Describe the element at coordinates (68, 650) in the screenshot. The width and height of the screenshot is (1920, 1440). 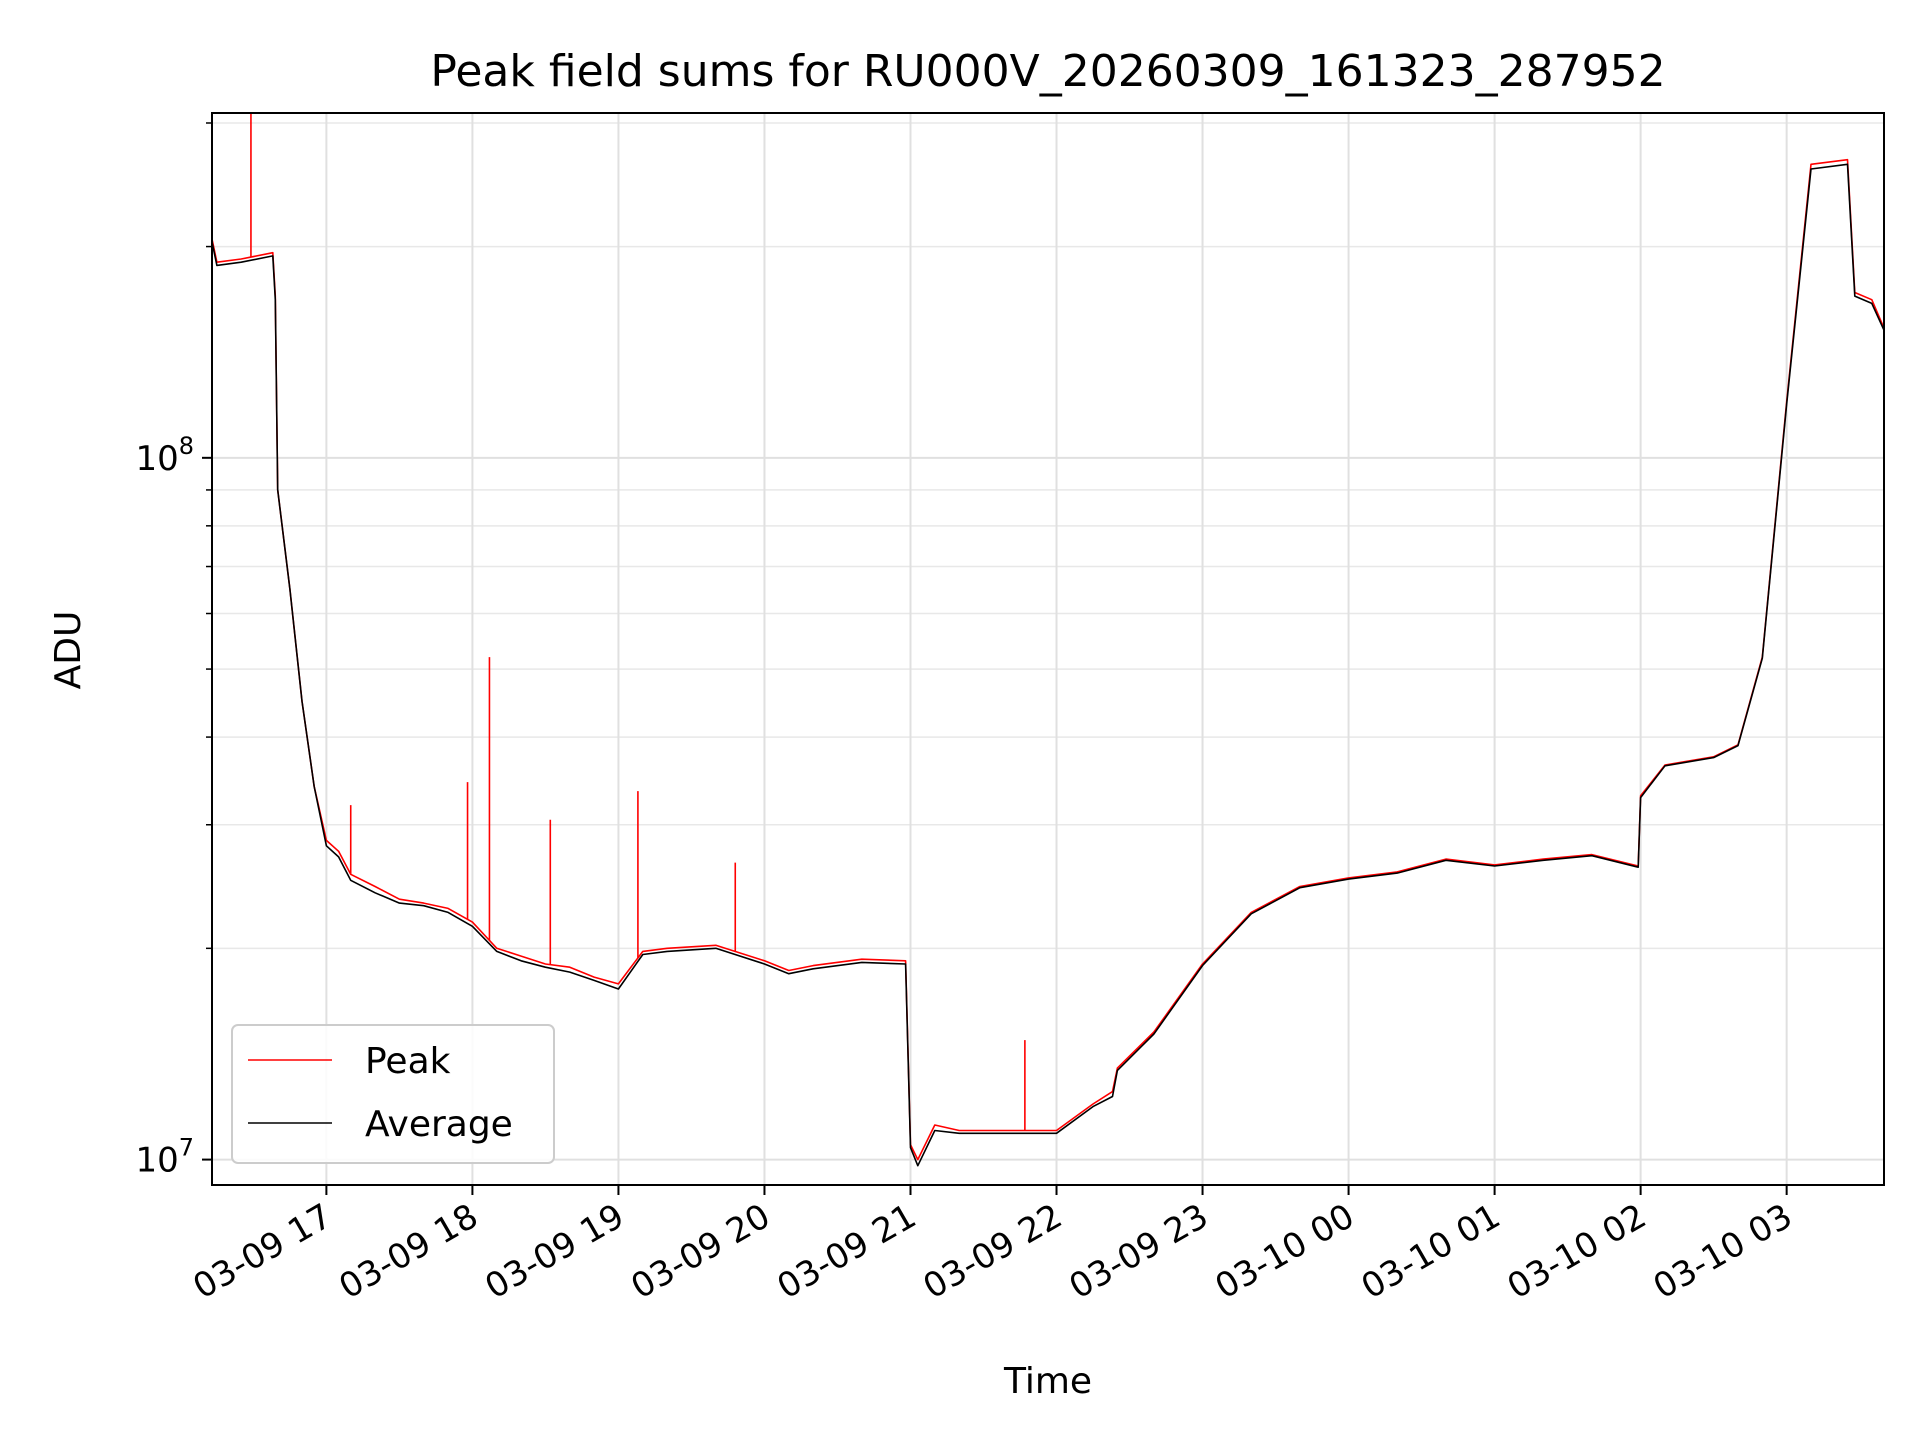
I see `y-axis-label: ADU` at that location.